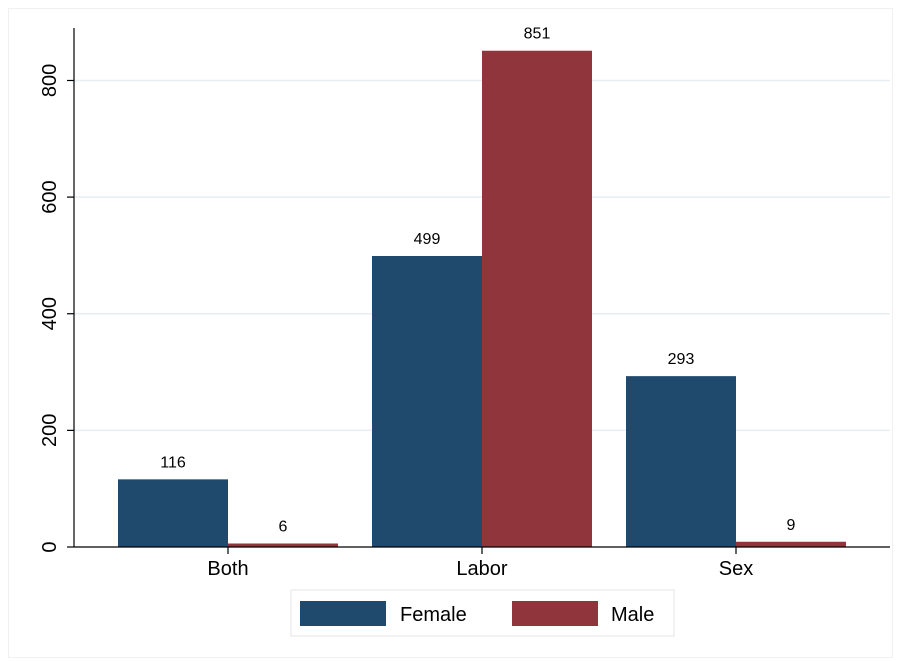  I want to click on bar-female-both, so click(173, 513).